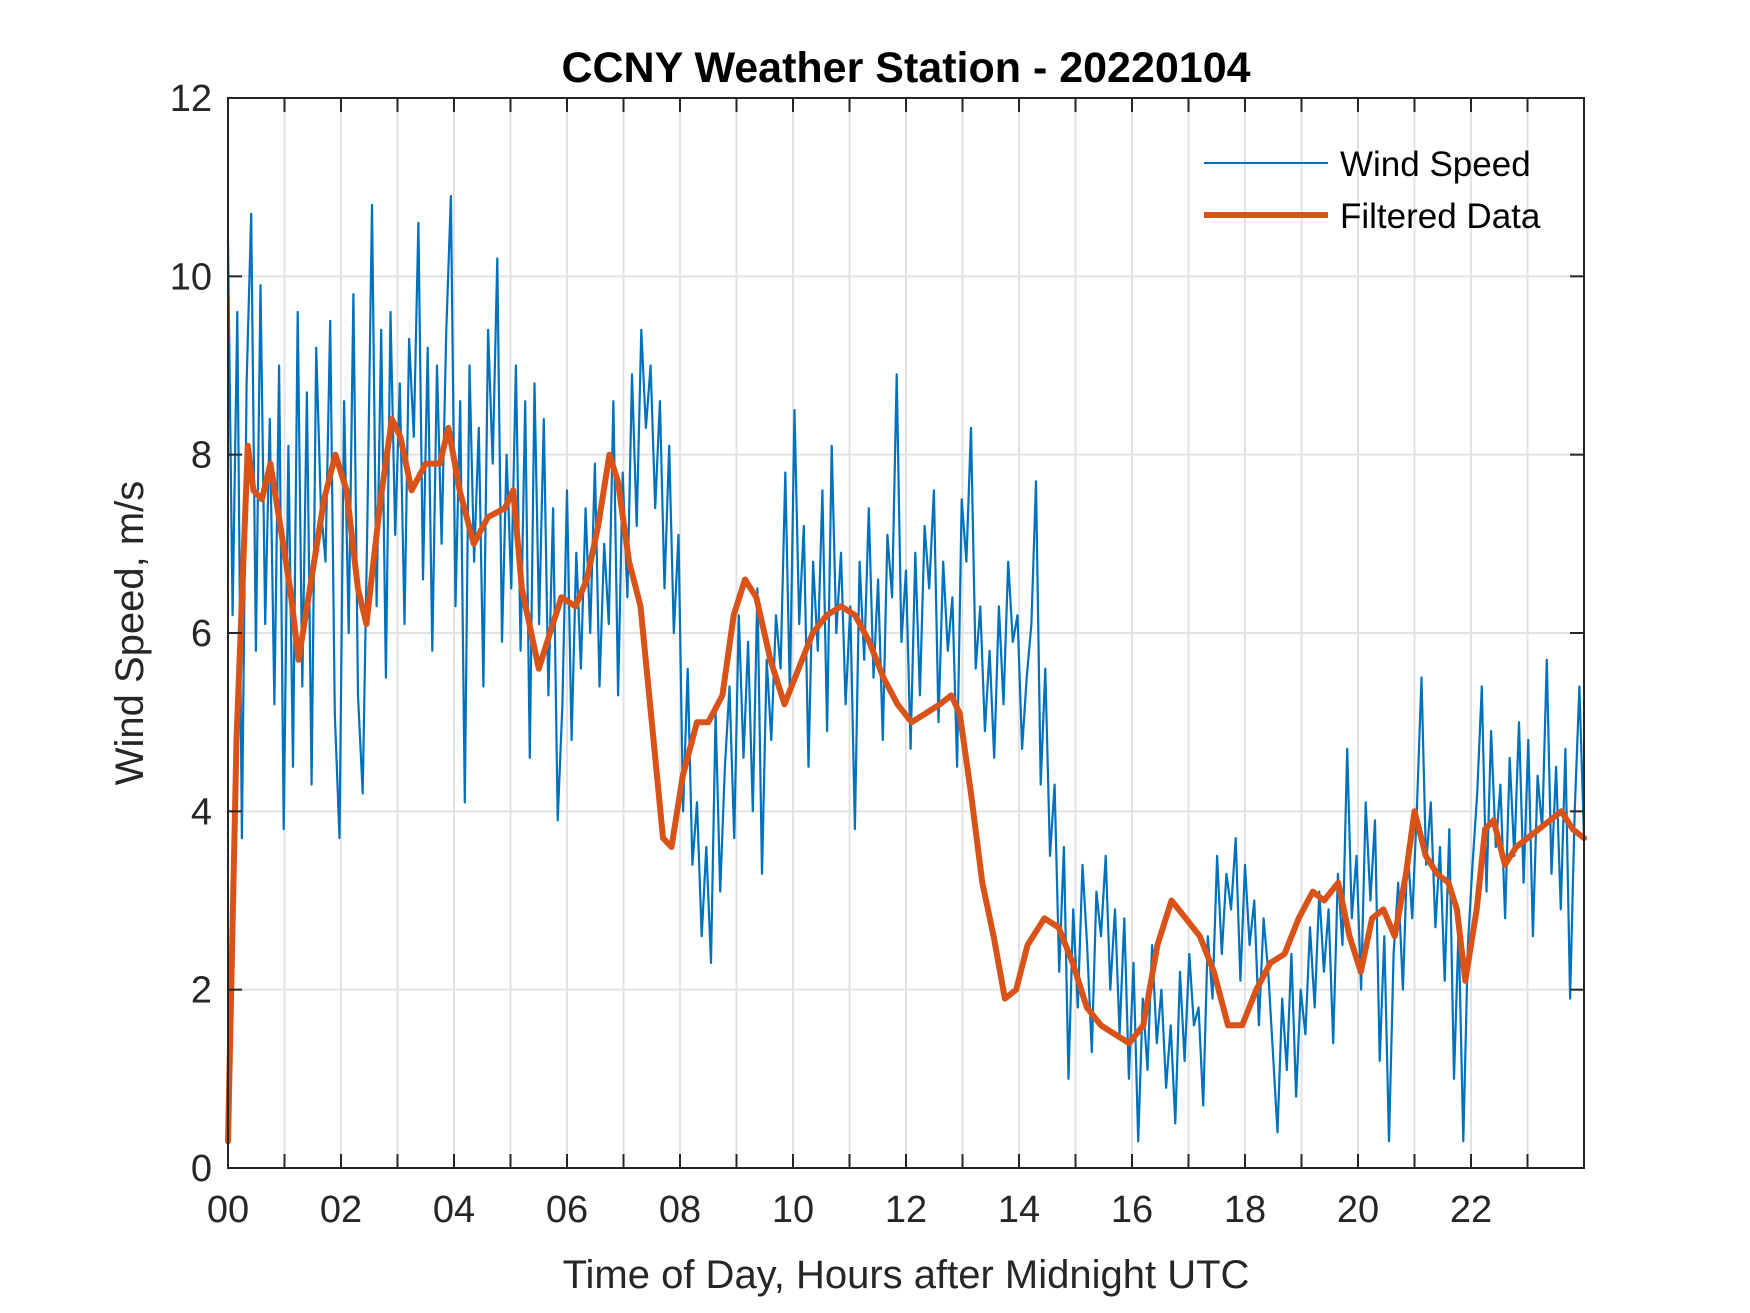  I want to click on x-tick-label: 20, so click(1358, 1210).